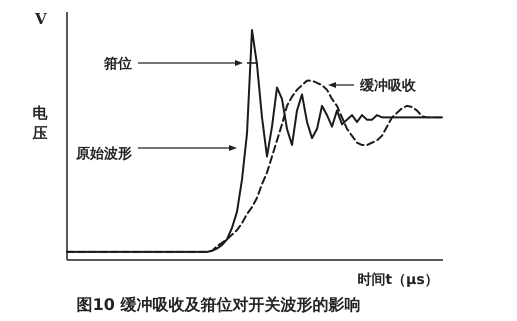  What do you see at coordinates (103, 154) in the screenshot?
I see `annotation: 原始波形` at bounding box center [103, 154].